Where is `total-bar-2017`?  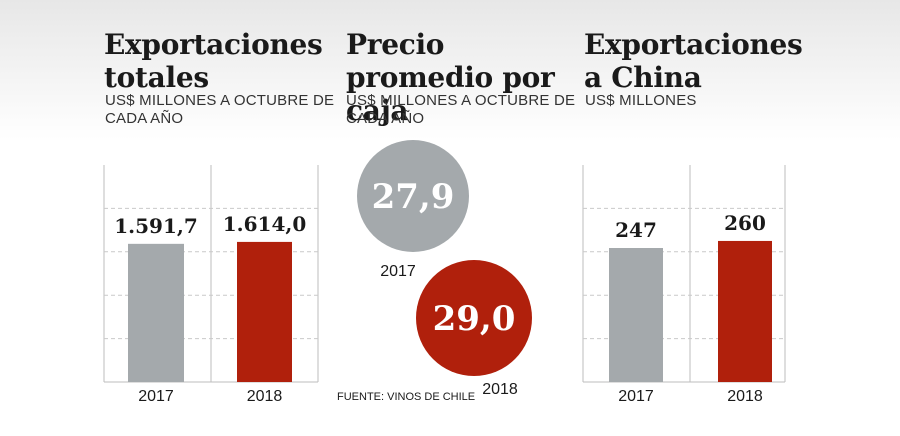 total-bar-2017 is located at coordinates (156, 312).